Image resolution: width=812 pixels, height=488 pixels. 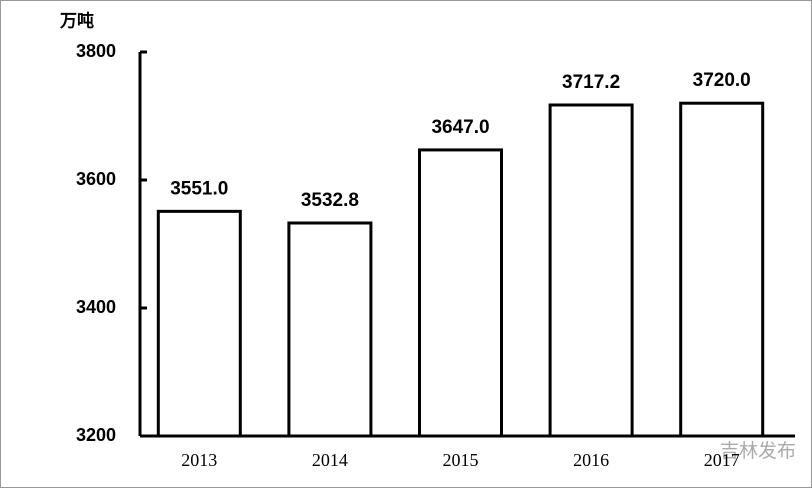 I want to click on value-label: 3532.8, so click(x=330, y=200).